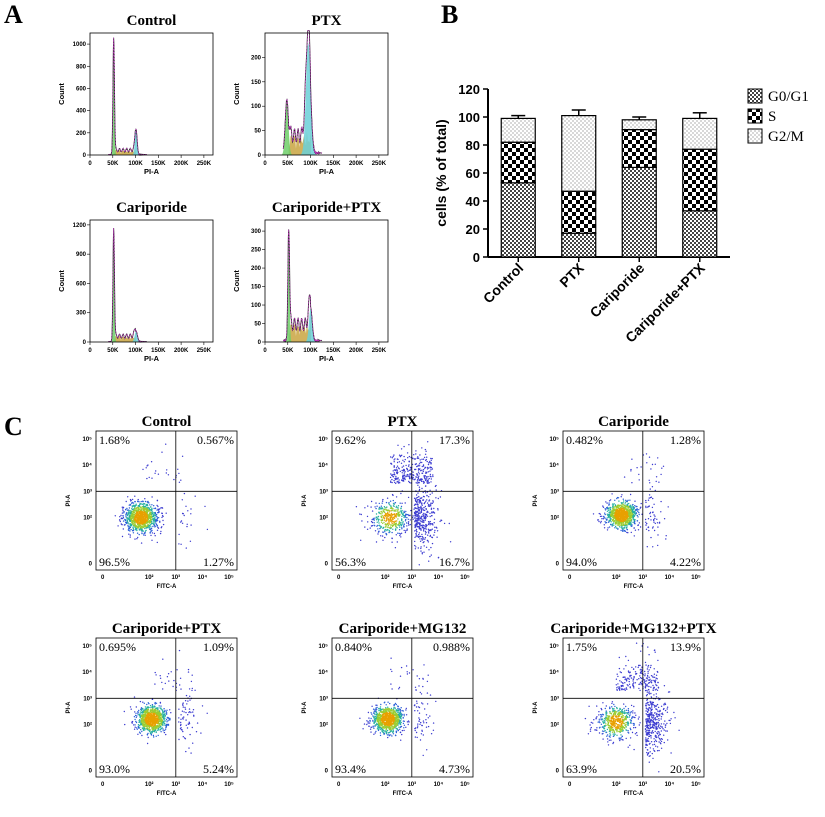 This screenshot has width=825, height=817. What do you see at coordinates (260, 343) in the screenshot?
I see `y-tick-label: 0` at bounding box center [260, 343].